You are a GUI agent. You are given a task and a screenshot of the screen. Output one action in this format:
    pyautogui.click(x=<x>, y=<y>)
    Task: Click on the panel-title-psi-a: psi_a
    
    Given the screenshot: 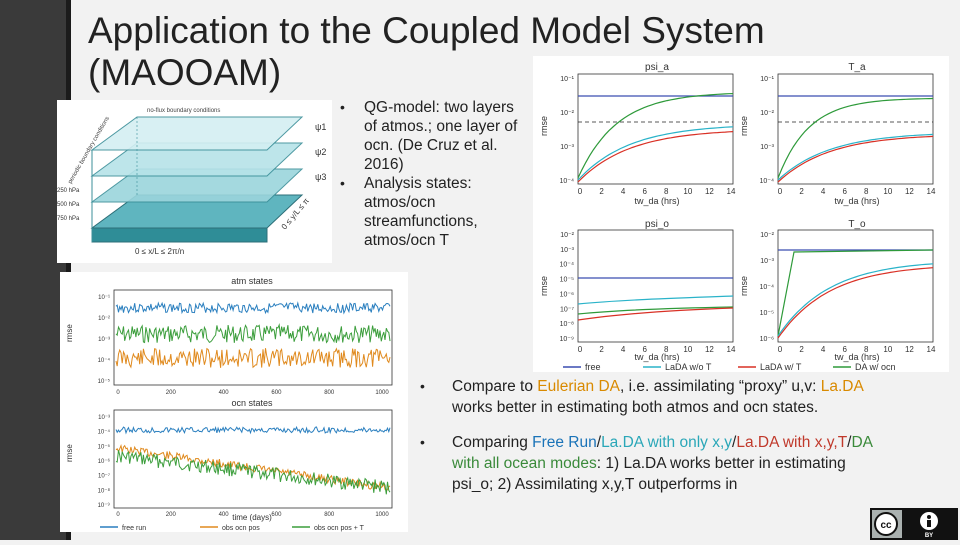 What is the action you would take?
    pyautogui.click(x=657, y=67)
    